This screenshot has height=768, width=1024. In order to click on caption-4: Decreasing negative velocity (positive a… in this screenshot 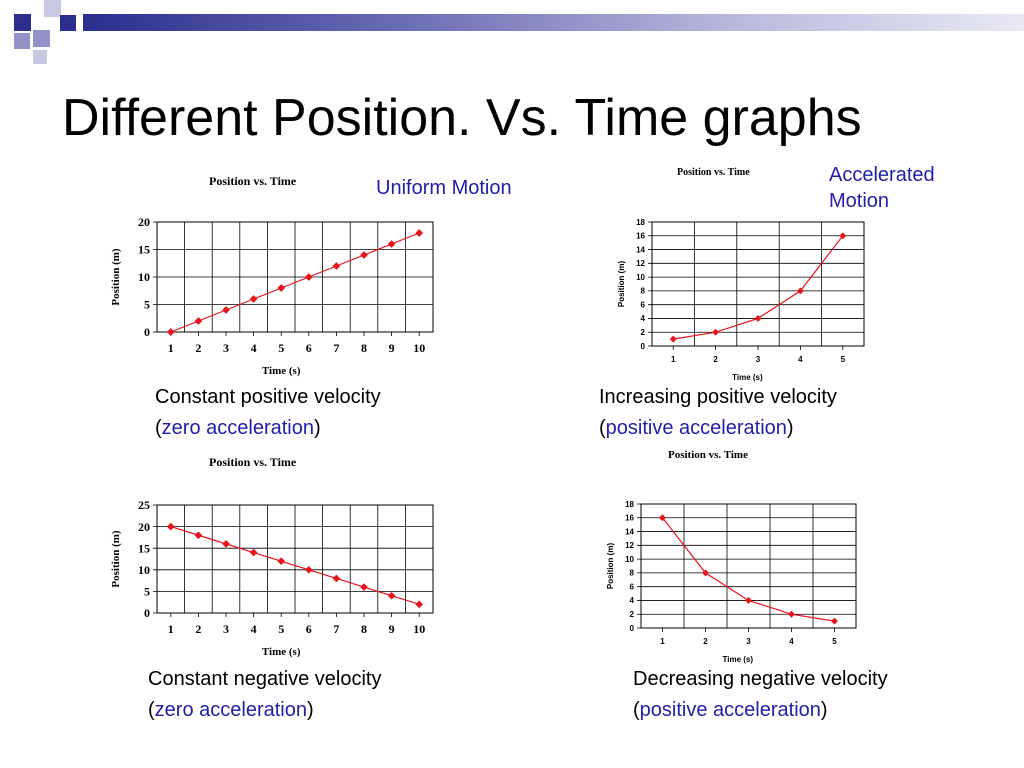, I will do `click(760, 695)`.